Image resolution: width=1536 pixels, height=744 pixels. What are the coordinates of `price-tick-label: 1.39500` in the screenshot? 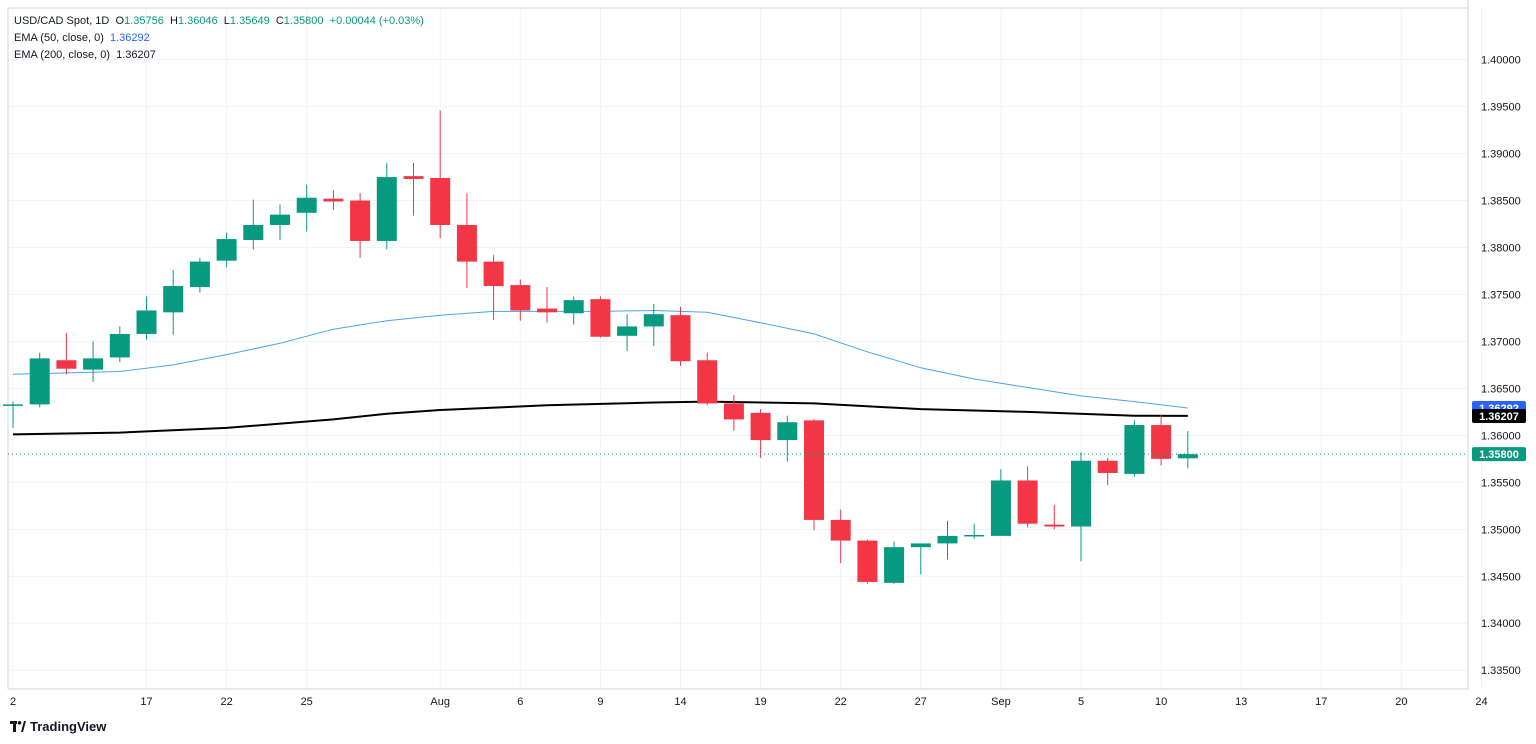 It's located at (1501, 108).